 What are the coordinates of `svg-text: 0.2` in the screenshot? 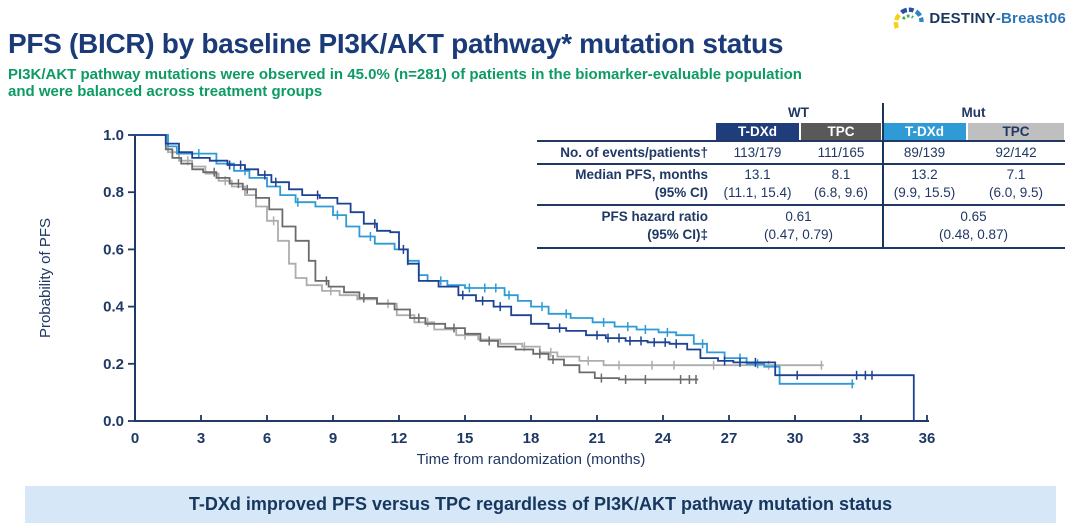 It's located at (113, 364).